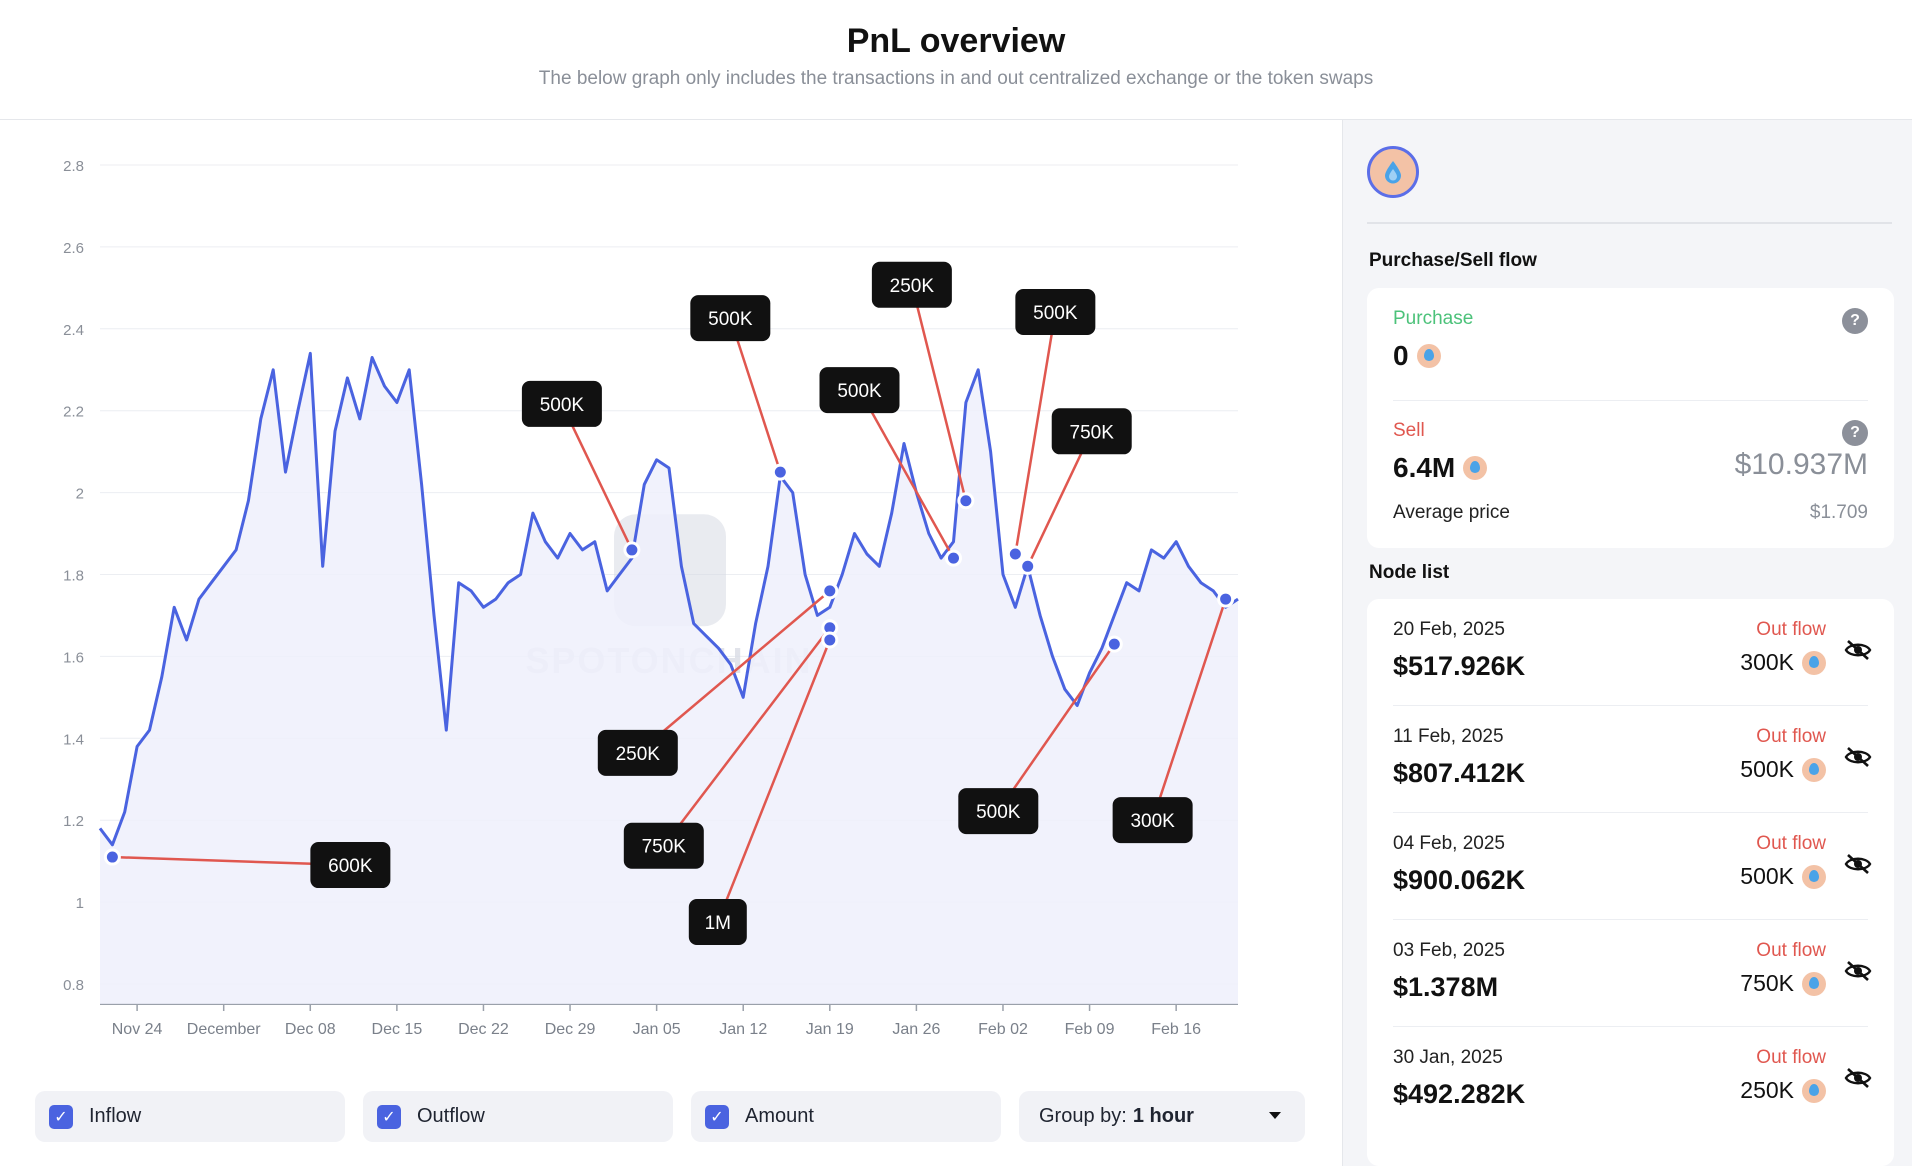  I want to click on marker-label: 1M, so click(718, 923).